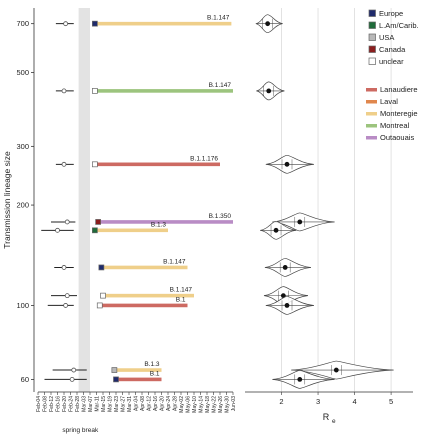 The image size is (440, 437). What do you see at coordinates (59, 404) in the screenshot?
I see `x-tick-label: Feb-16` at bounding box center [59, 404].